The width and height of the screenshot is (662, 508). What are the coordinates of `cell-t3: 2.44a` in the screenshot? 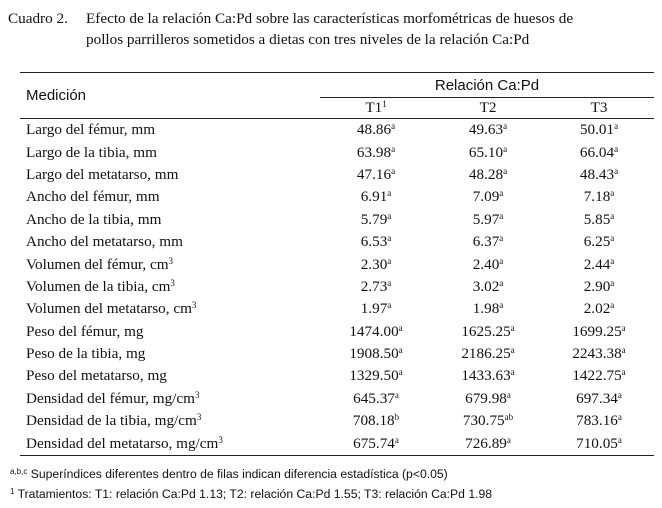 It's located at (599, 264).